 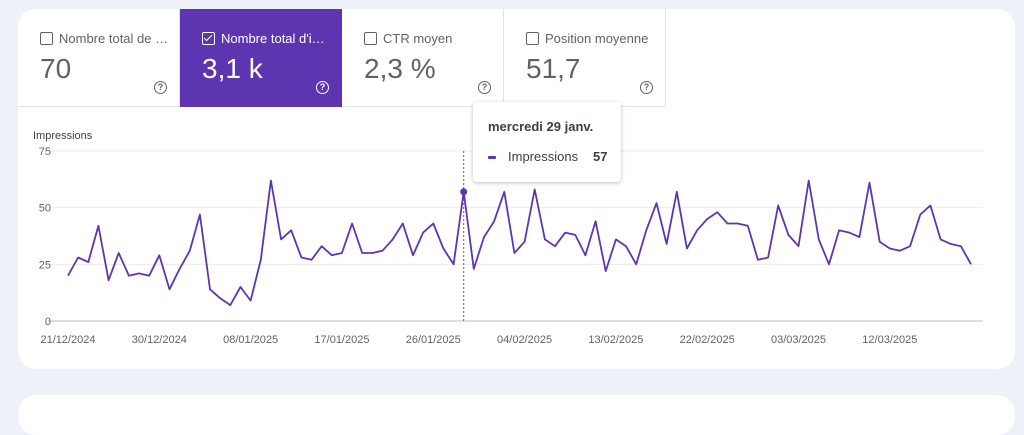 What do you see at coordinates (159, 340) in the screenshot?
I see `x-tick-label: 30/12/2024` at bounding box center [159, 340].